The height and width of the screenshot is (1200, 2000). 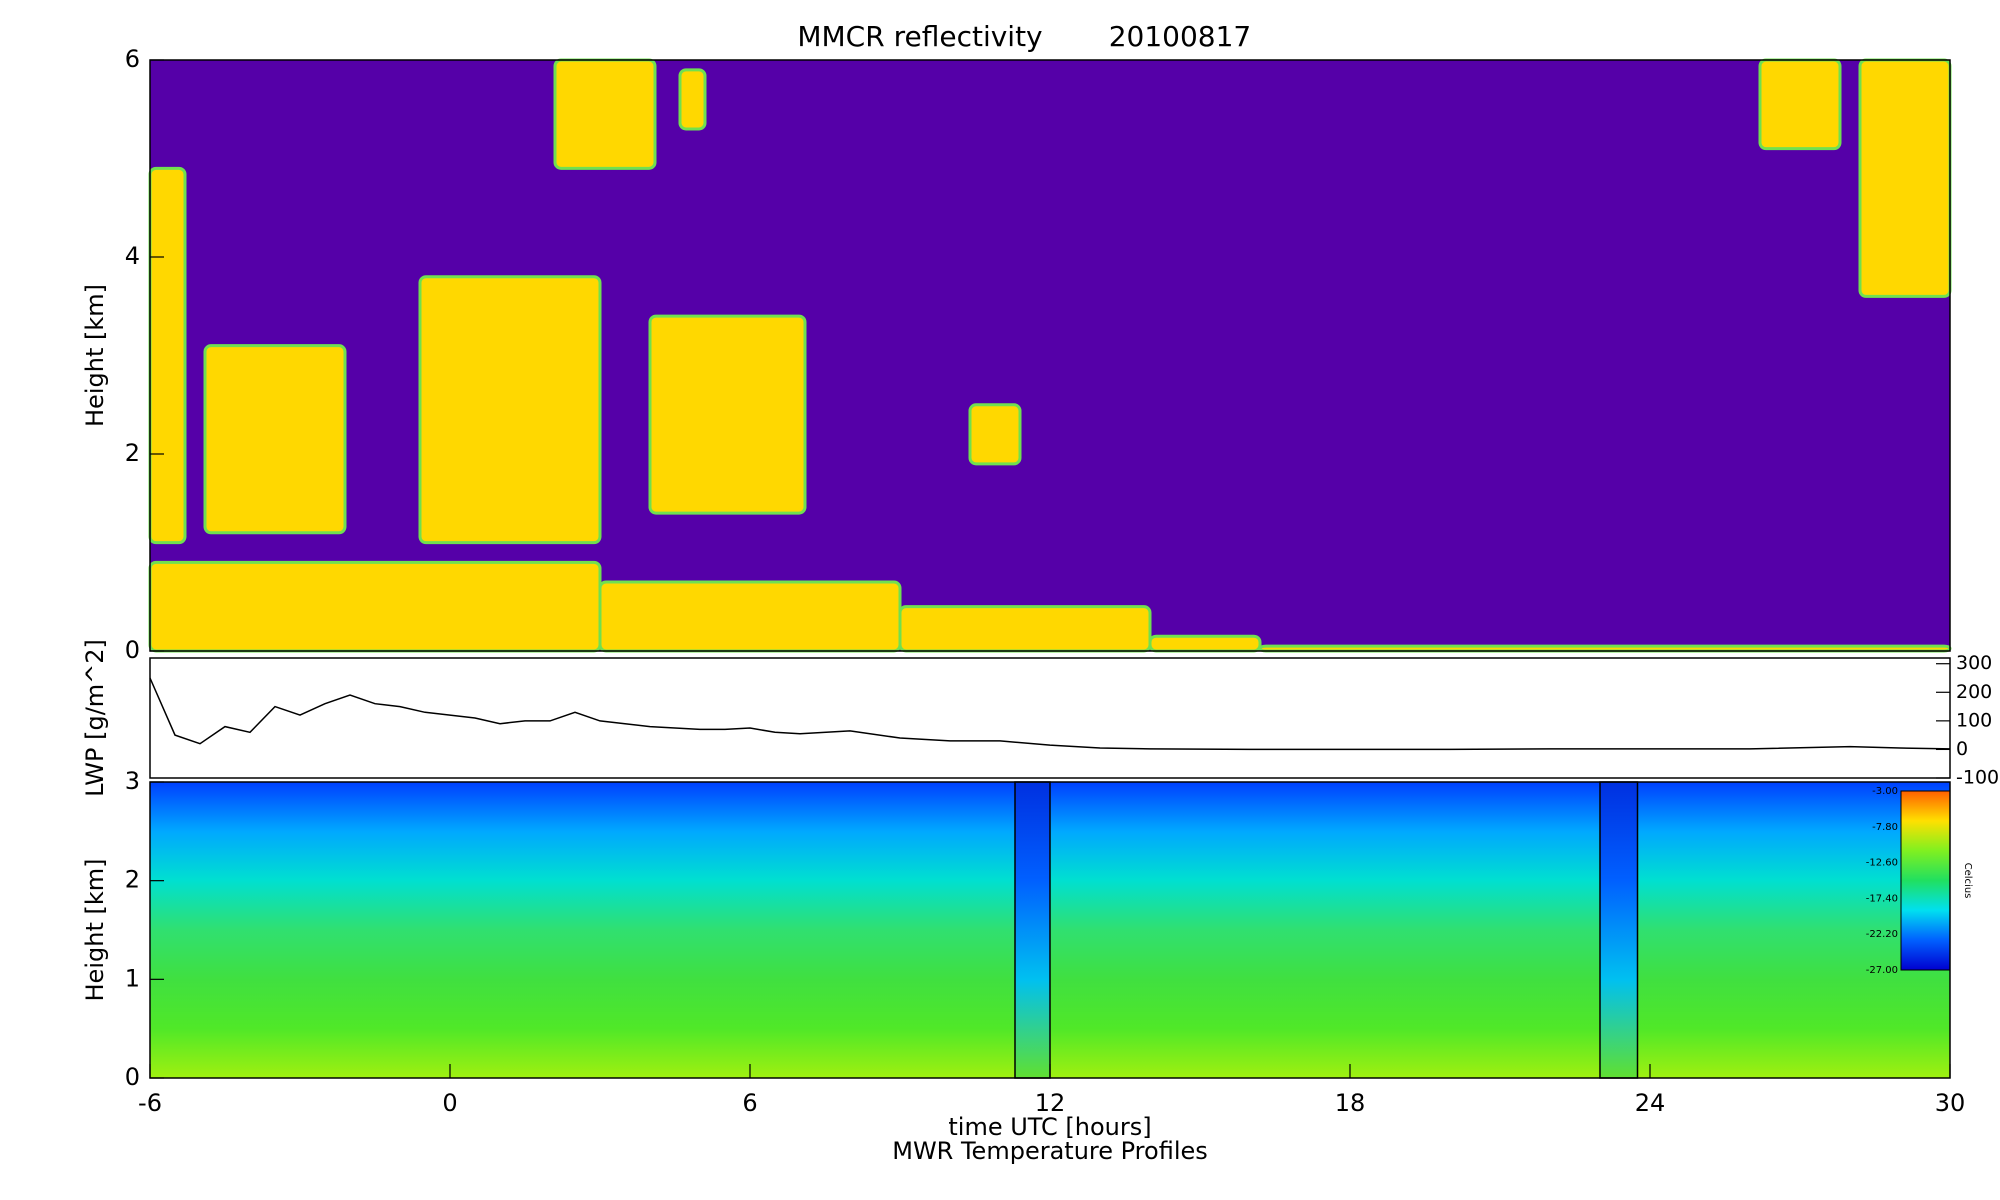 I want to click on panel-subtitle: MWR Temperature Profiles, so click(x=1050, y=1151).